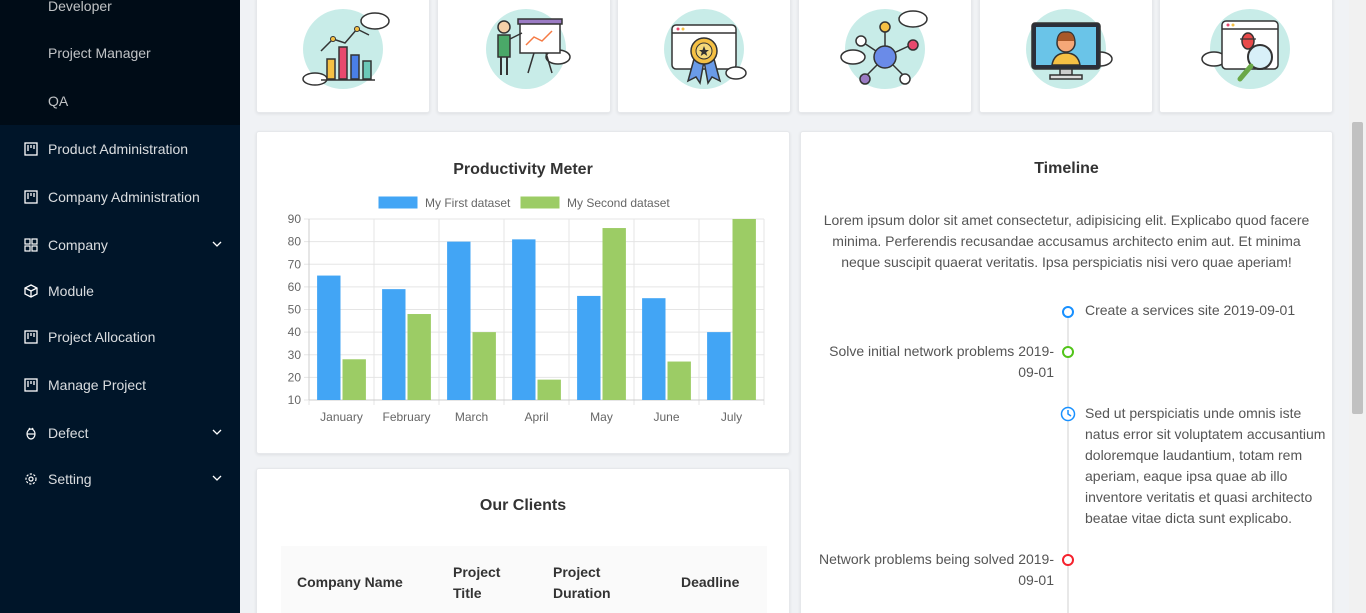  I want to click on timeline-title: Timeline, so click(1066, 168).